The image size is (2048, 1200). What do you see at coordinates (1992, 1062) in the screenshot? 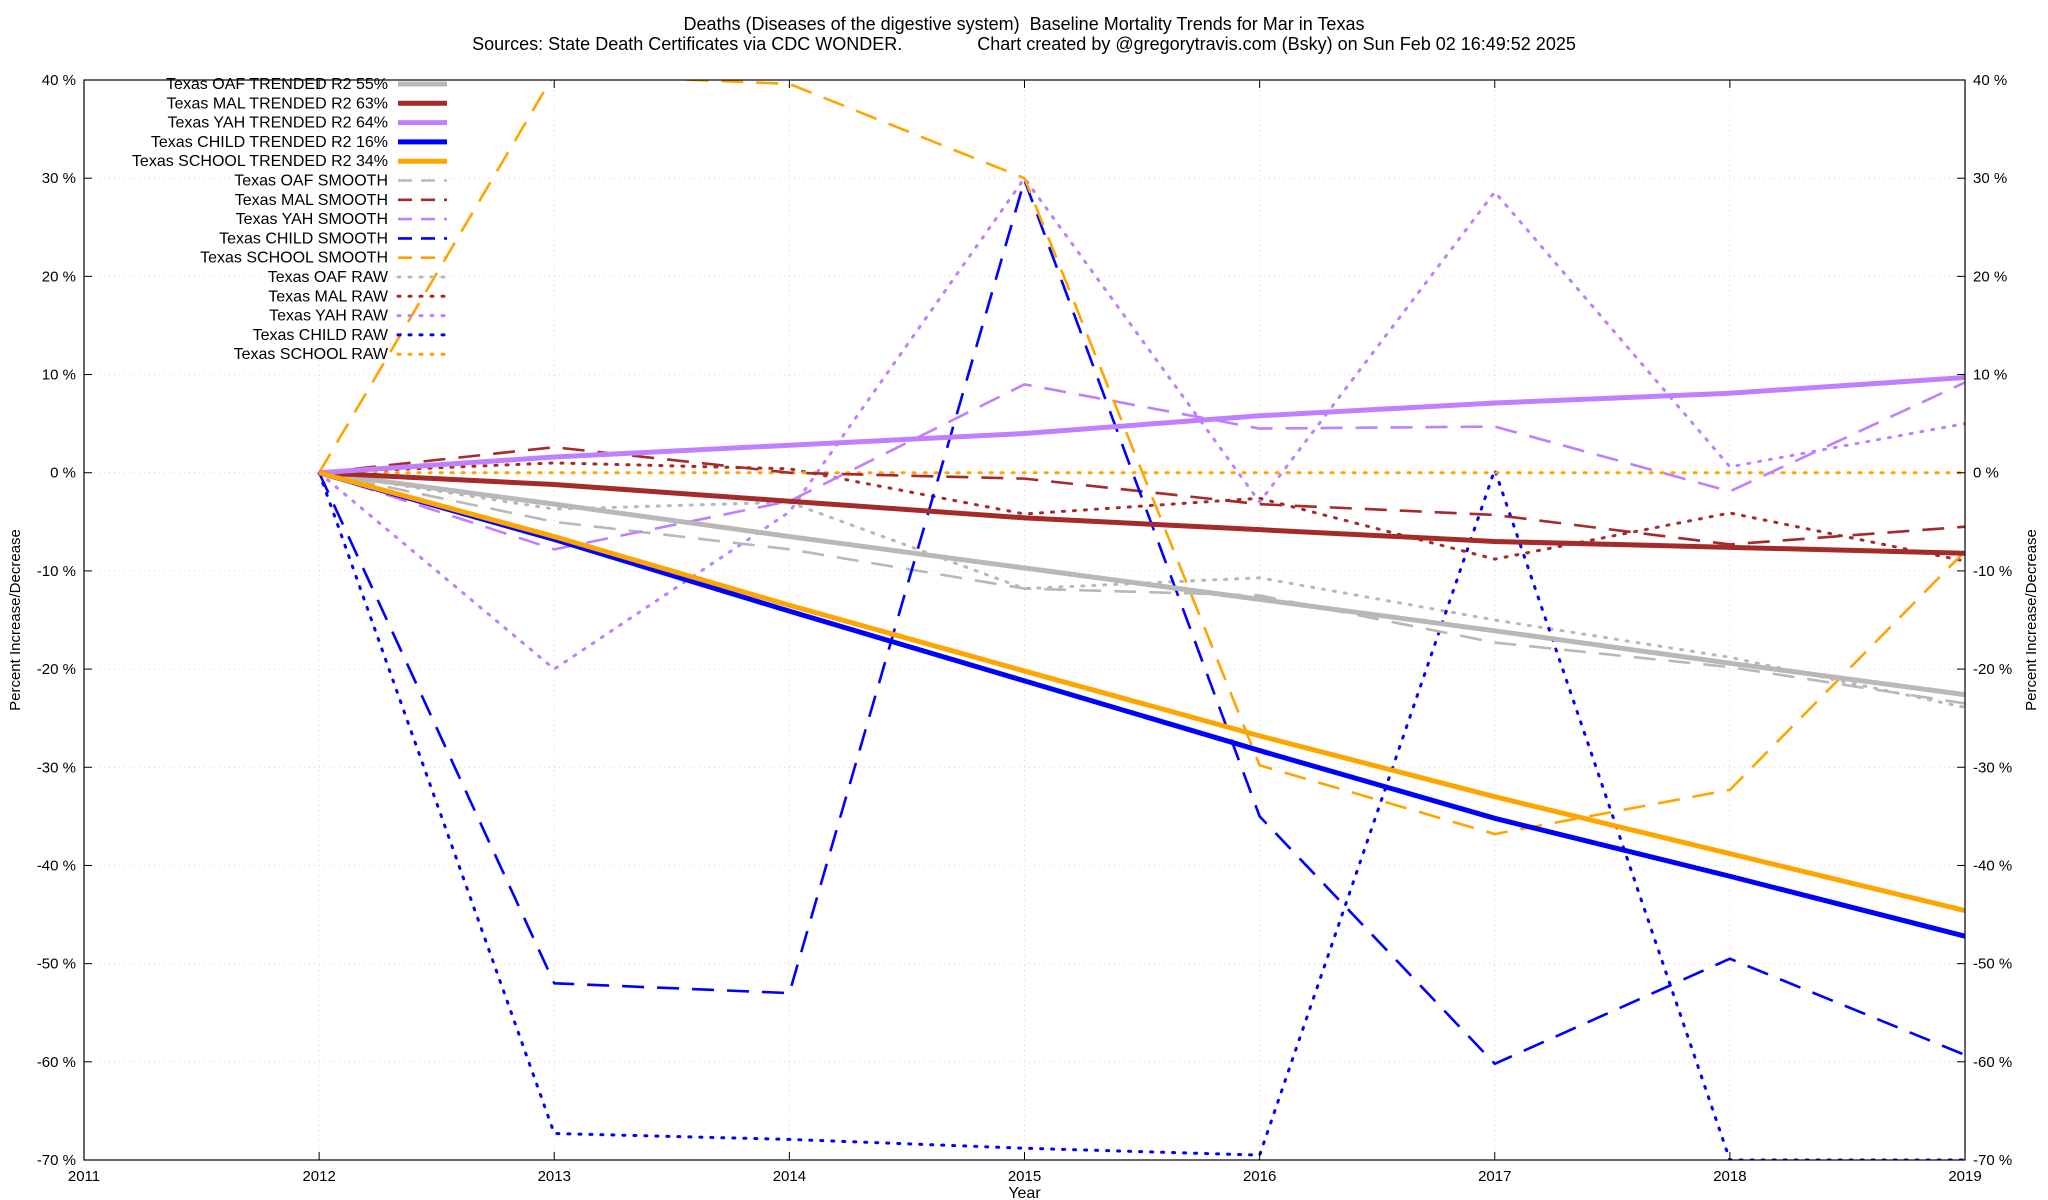
I see `y-tick-label-right: -60 %` at bounding box center [1992, 1062].